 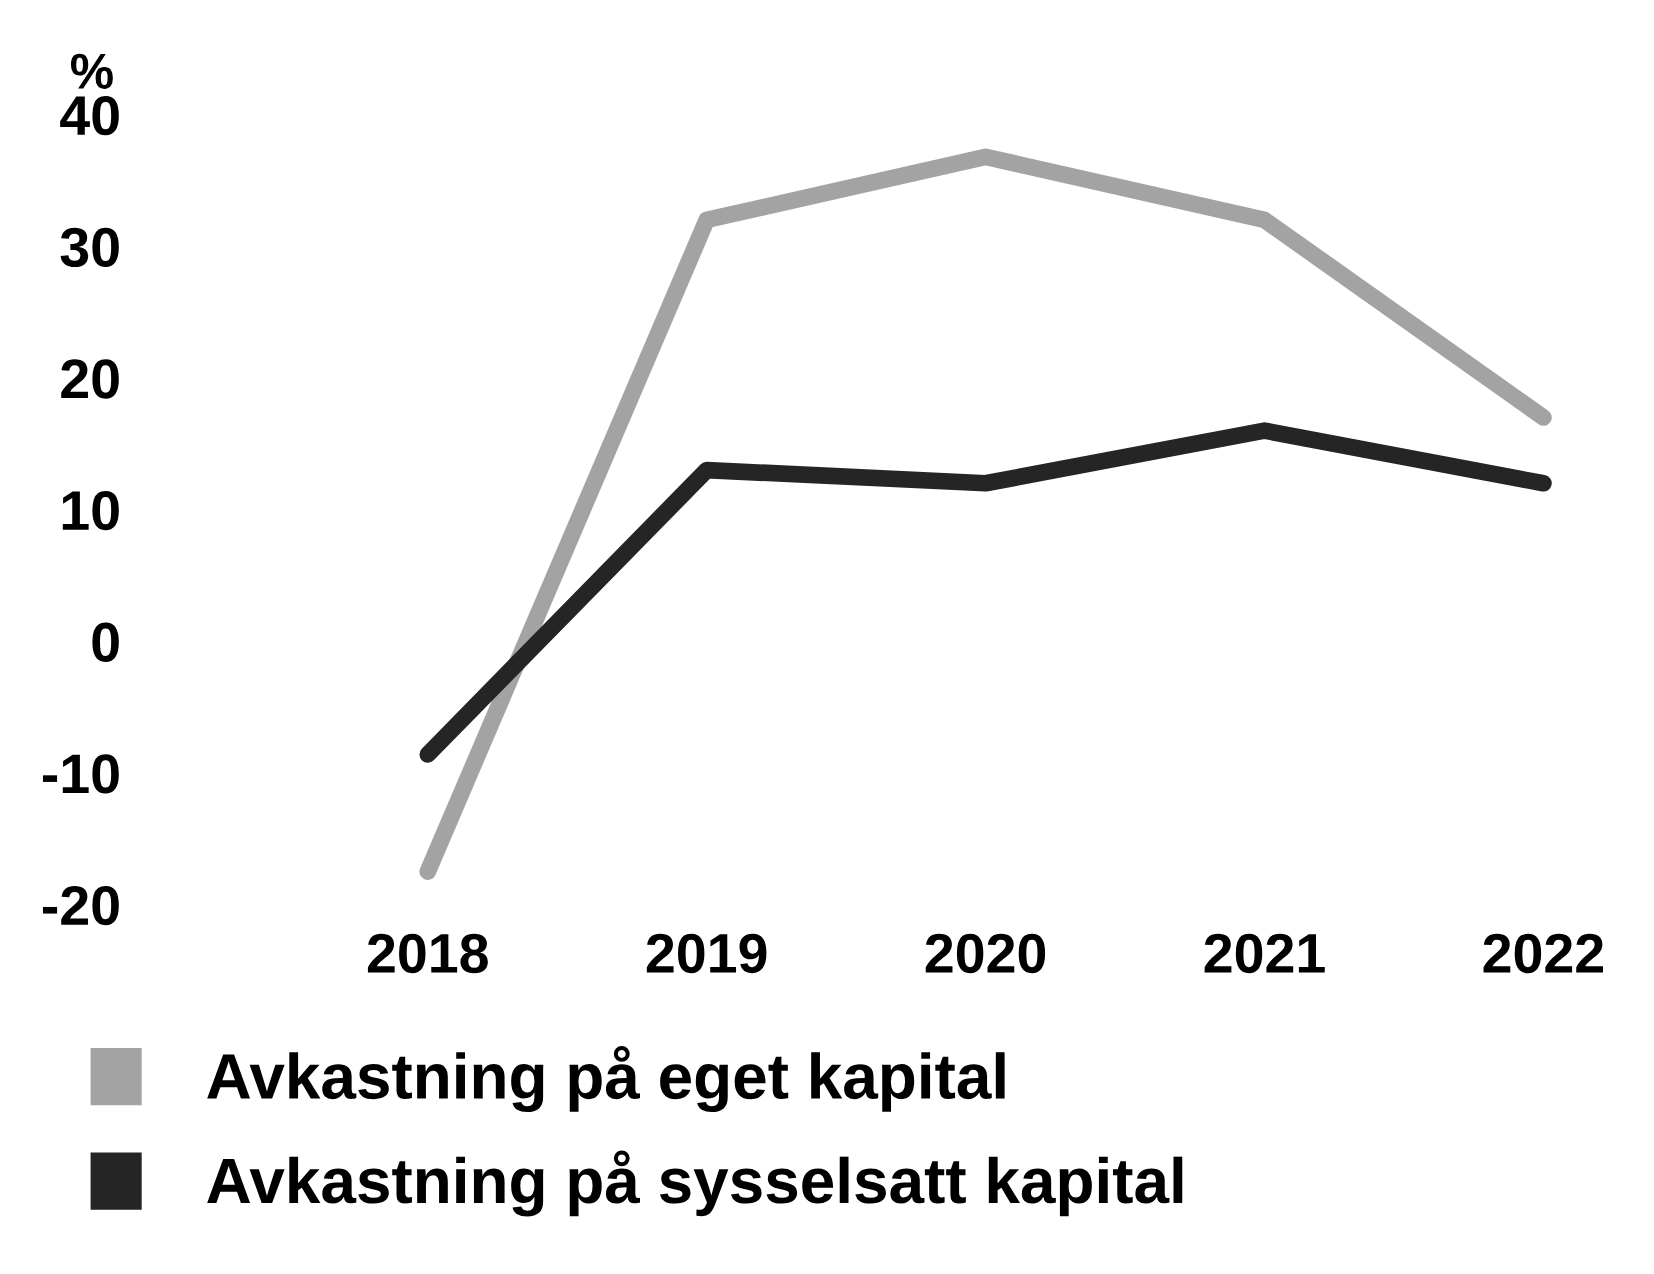 I want to click on y-tick-label: 30, so click(x=89, y=247).